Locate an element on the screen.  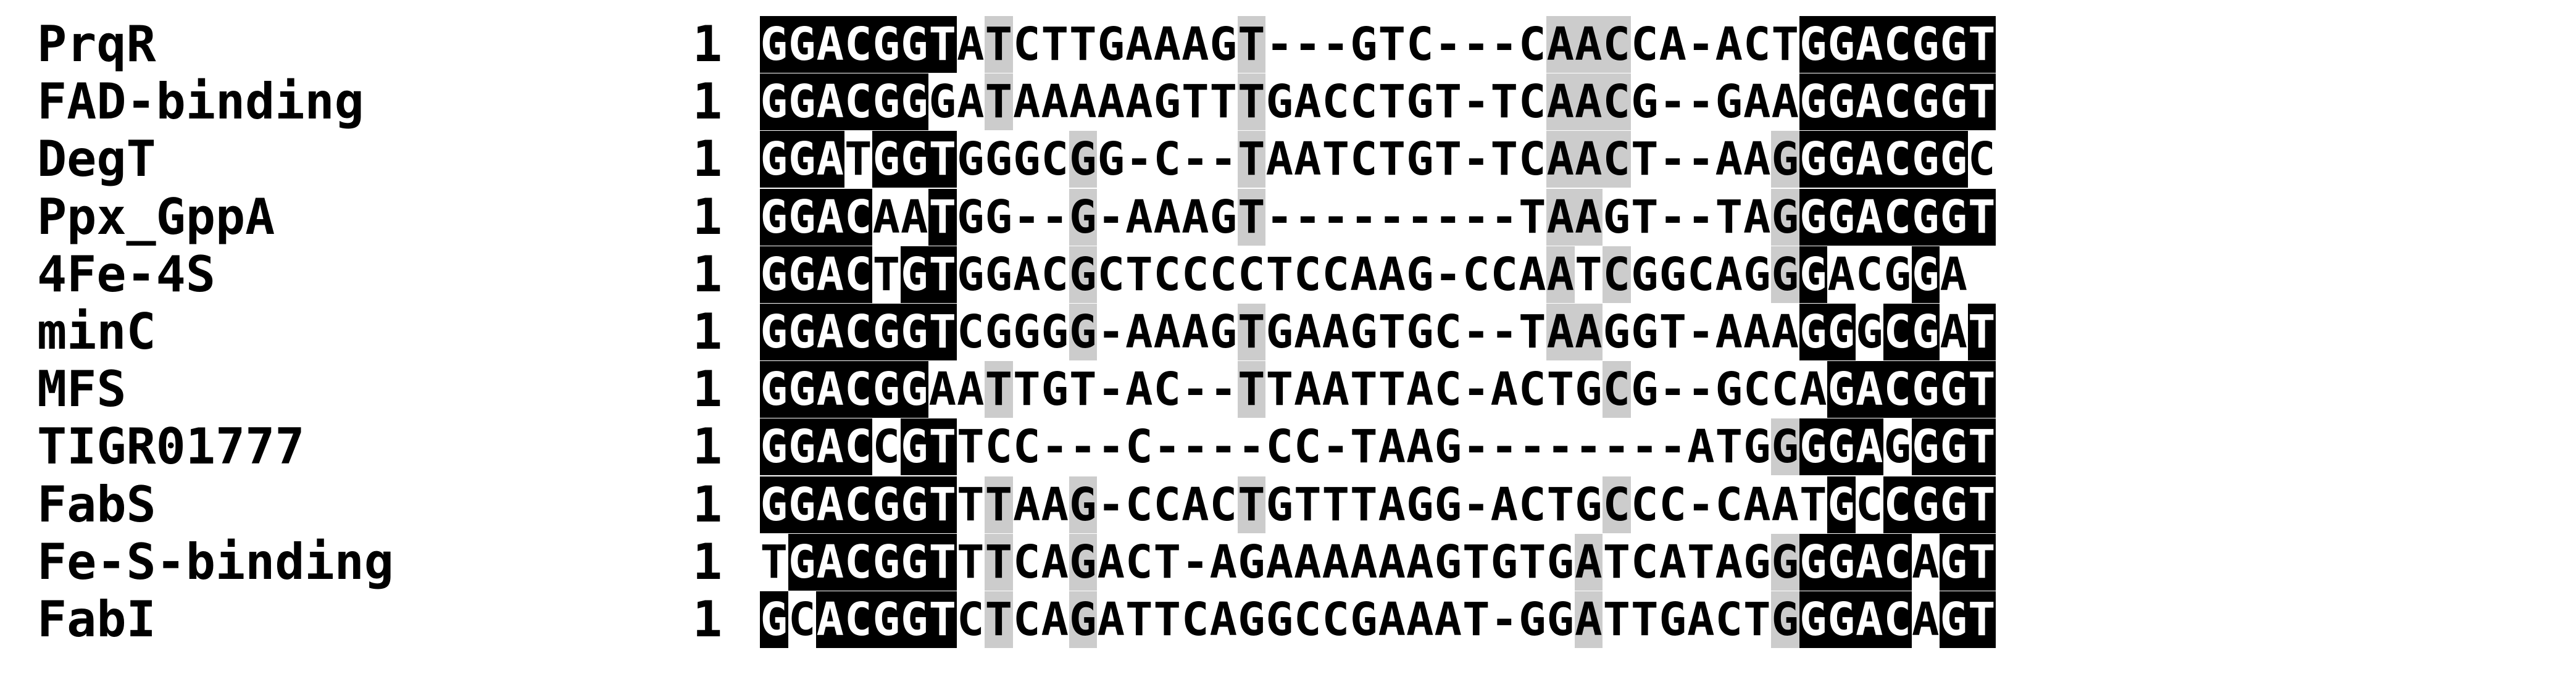
sequence-name: PrqR is located at coordinates (96, 44).